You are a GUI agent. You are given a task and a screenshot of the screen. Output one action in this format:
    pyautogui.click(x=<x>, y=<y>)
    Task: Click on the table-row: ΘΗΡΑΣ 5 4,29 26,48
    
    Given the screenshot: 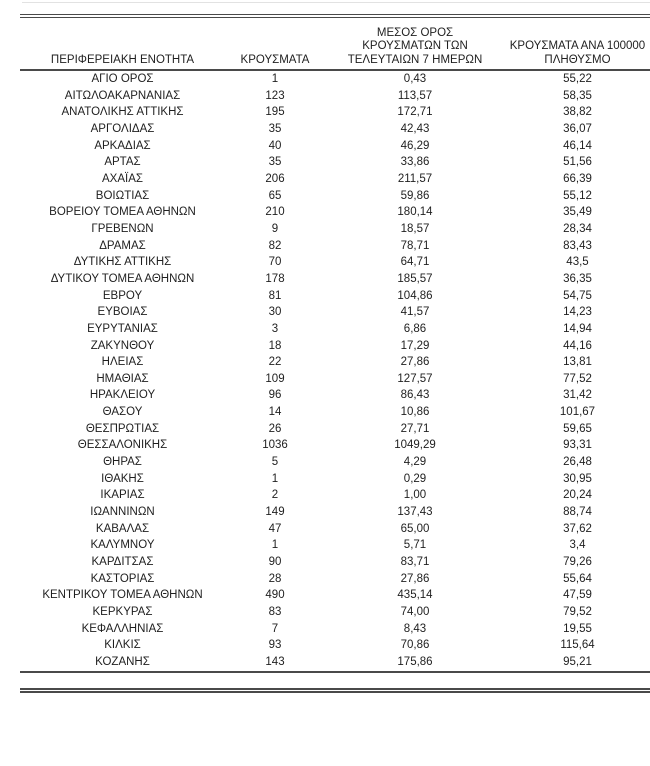 What is the action you would take?
    pyautogui.click(x=335, y=462)
    